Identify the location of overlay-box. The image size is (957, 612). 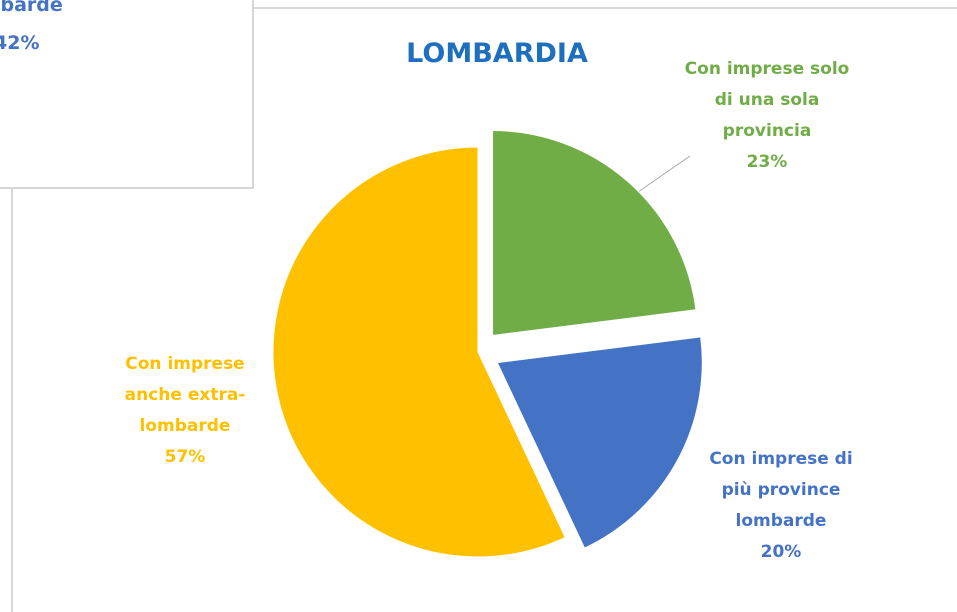
(127, 94).